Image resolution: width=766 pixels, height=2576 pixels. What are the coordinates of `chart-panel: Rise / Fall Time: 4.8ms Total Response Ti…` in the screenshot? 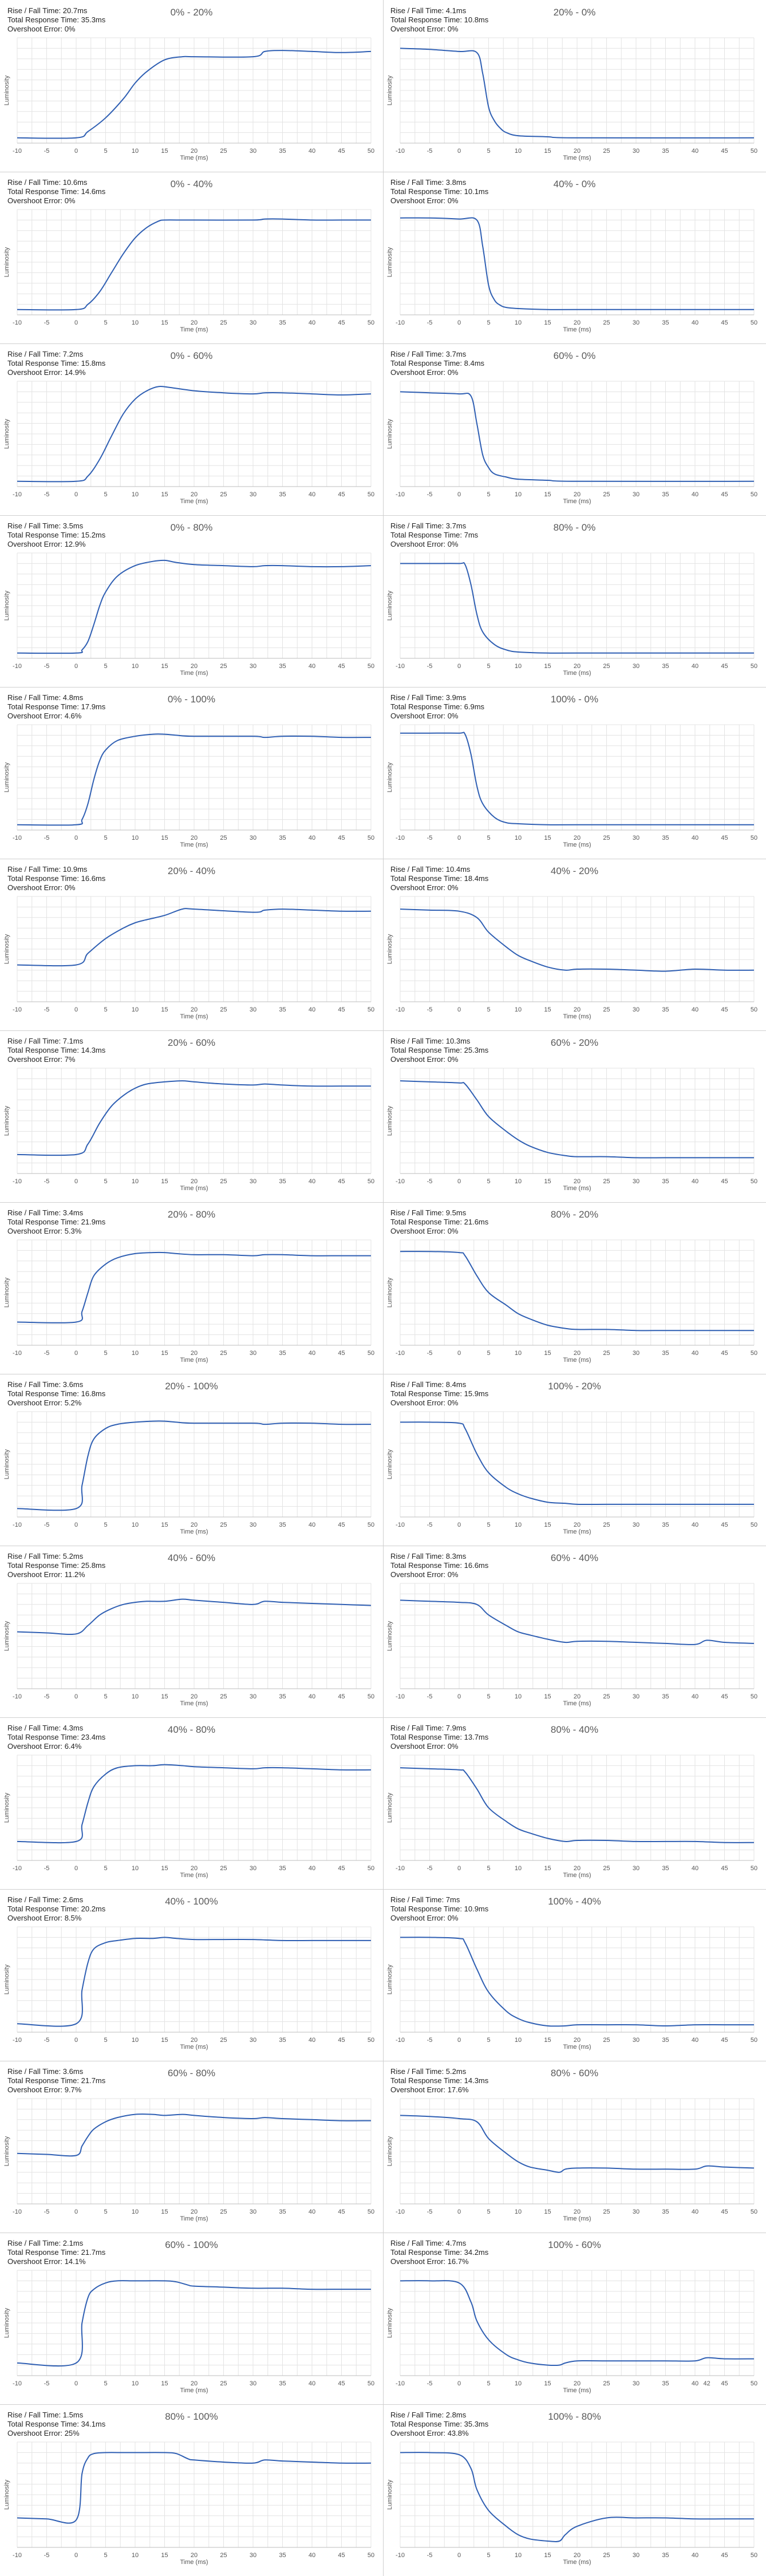 It's located at (191, 773).